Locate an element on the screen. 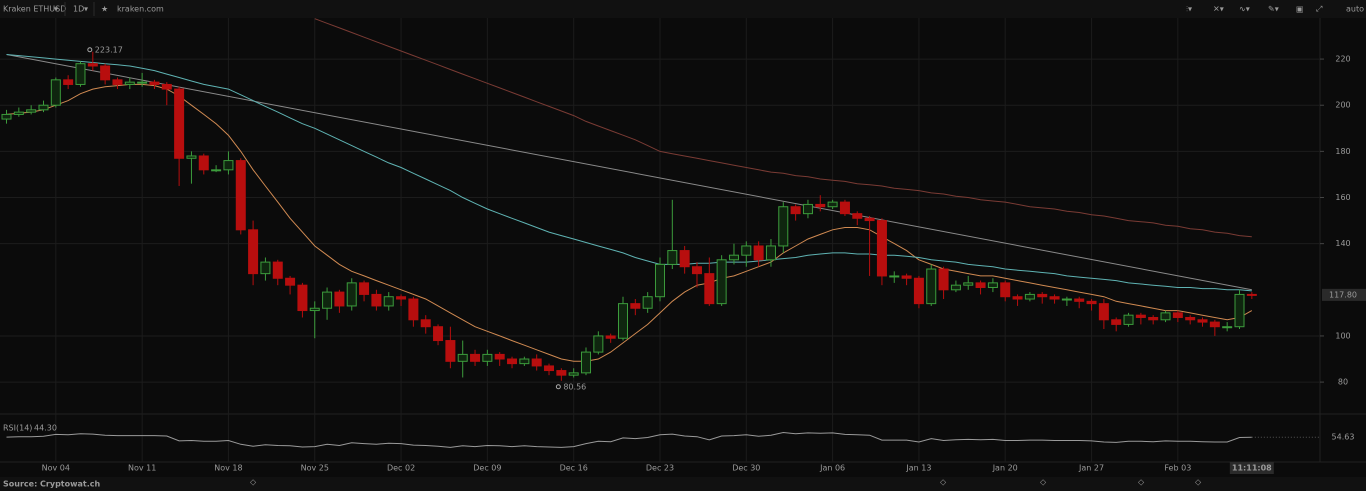  tool-icon: ∿▾ is located at coordinates (1244, 9).